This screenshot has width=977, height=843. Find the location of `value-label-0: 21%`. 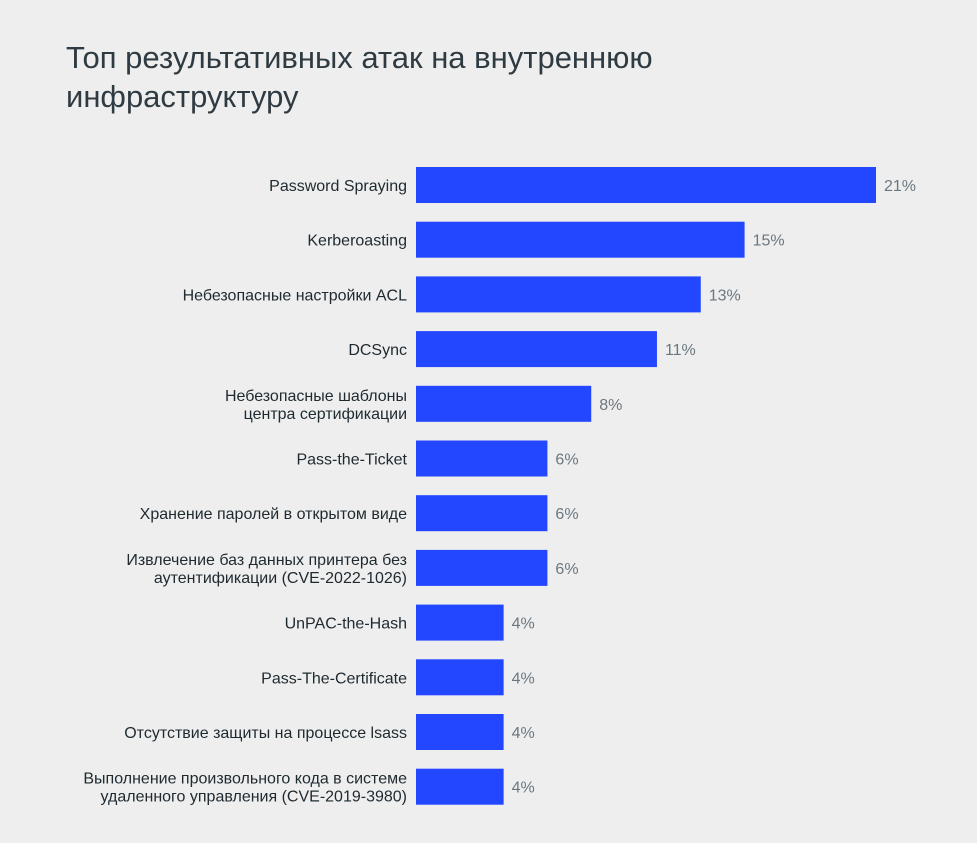

value-label-0: 21% is located at coordinates (900, 186).